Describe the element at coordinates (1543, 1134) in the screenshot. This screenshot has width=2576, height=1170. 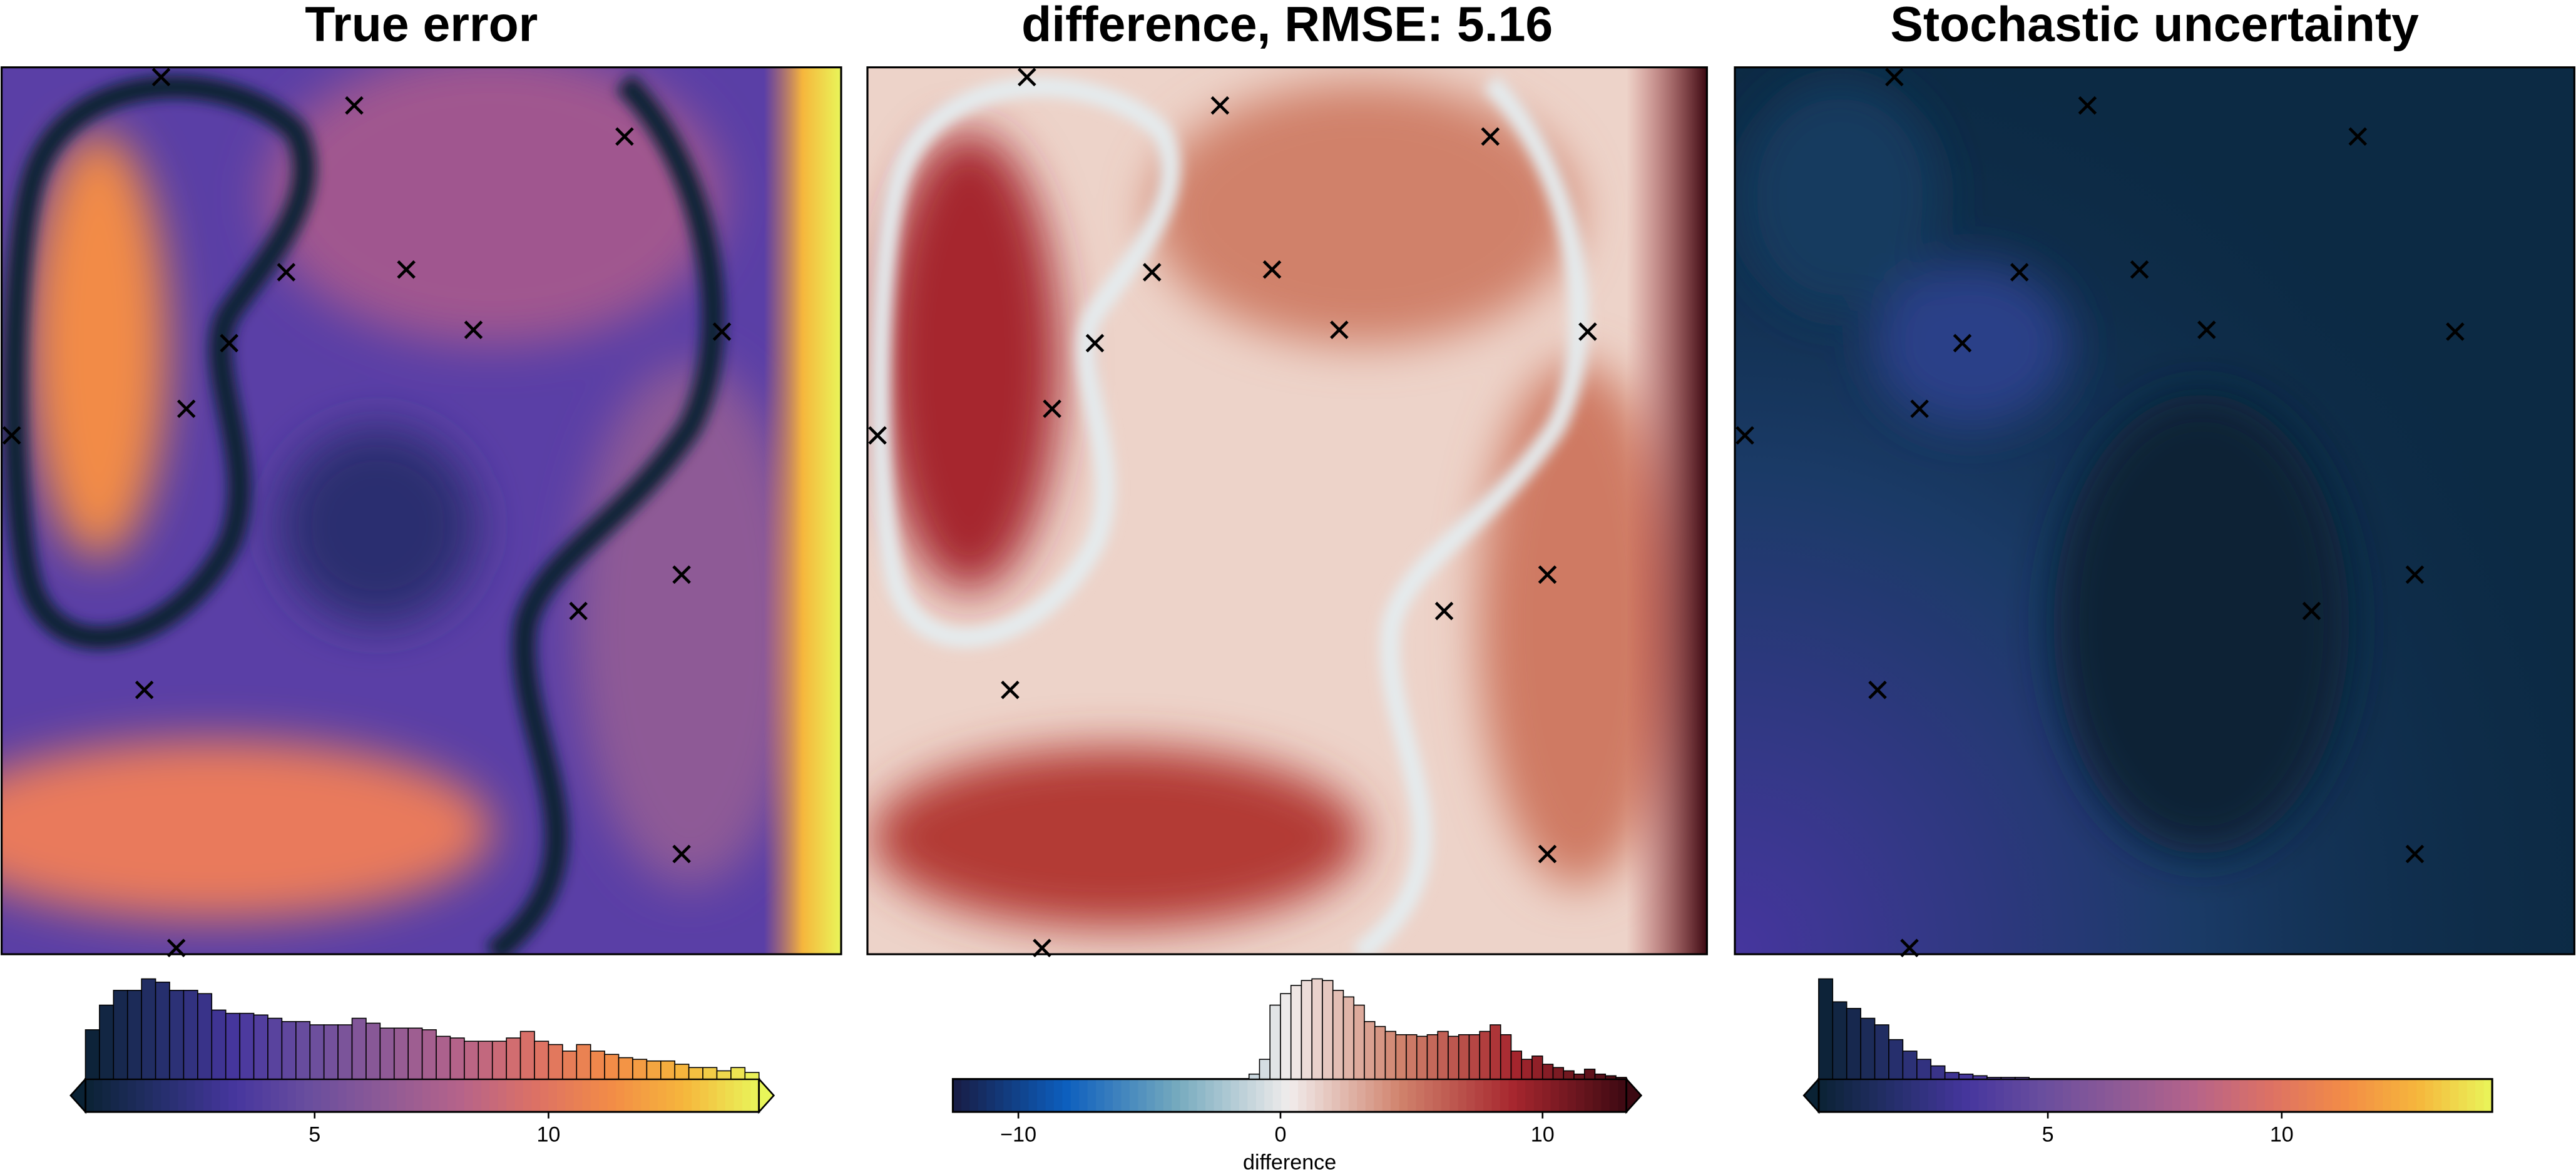
I see `tick-label: 10` at that location.